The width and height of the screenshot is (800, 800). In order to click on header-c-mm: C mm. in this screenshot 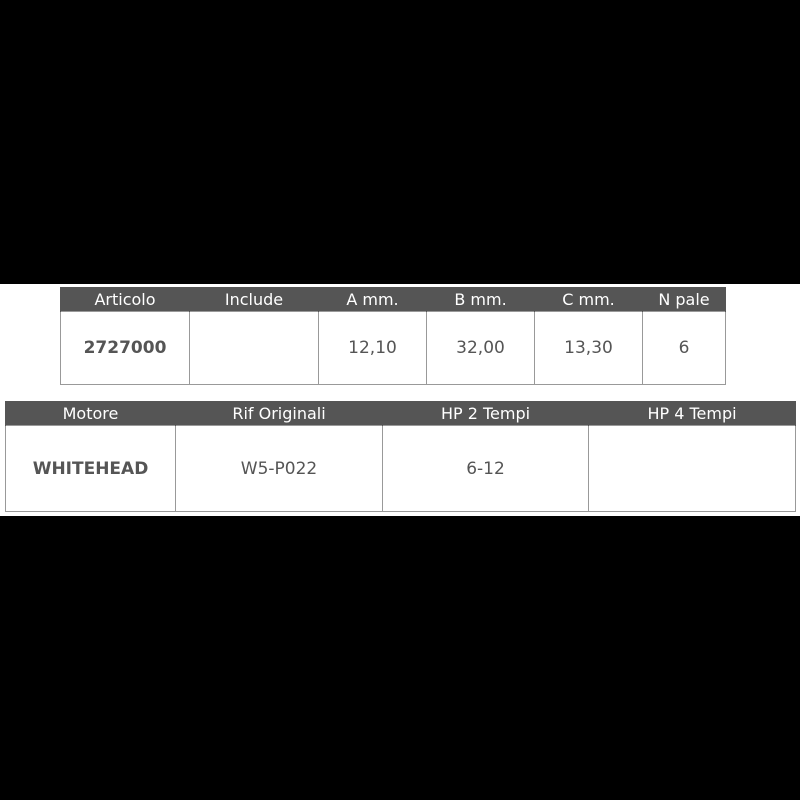, I will do `click(588, 299)`.